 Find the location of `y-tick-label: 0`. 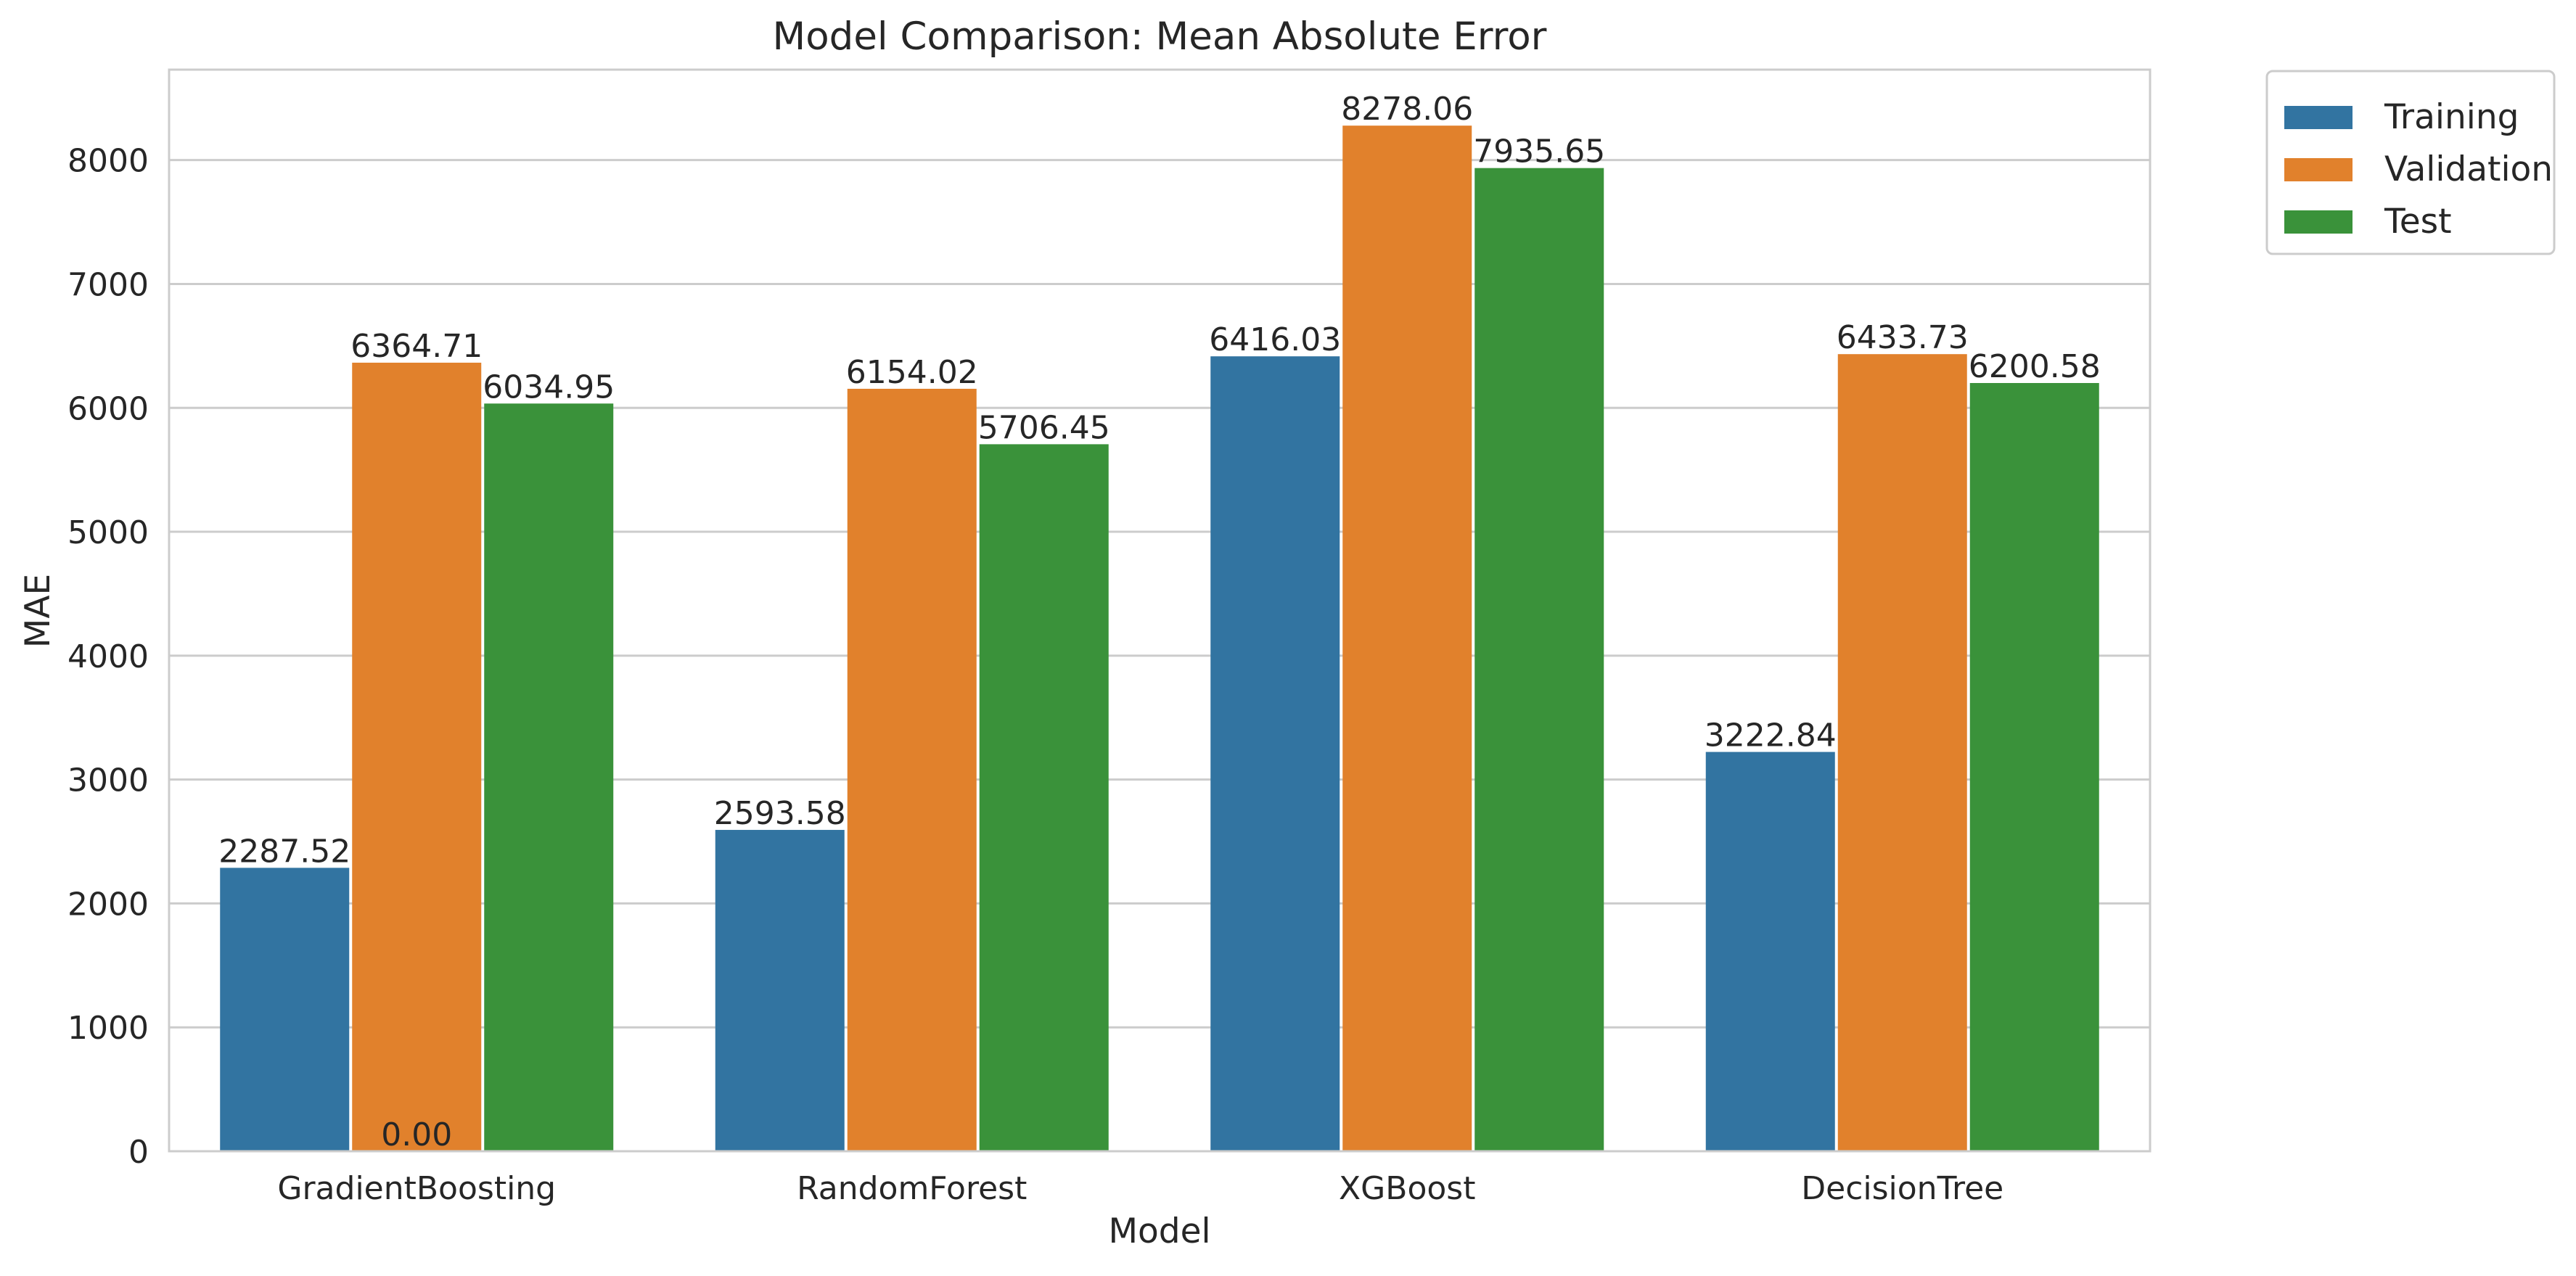

y-tick-label: 0 is located at coordinates (138, 1152).